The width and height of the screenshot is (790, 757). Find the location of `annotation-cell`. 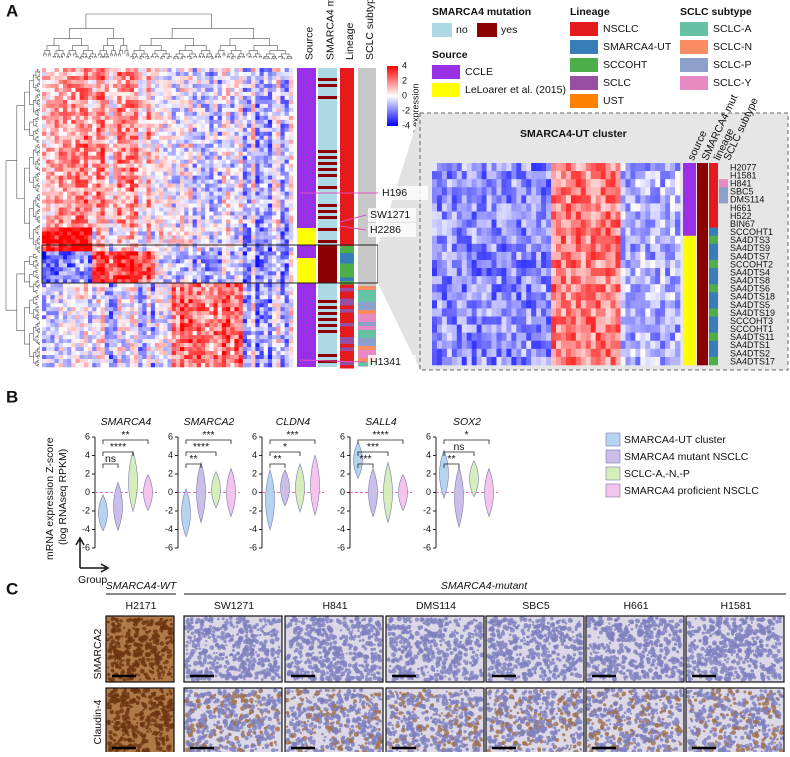

annotation-cell is located at coordinates (347, 248).